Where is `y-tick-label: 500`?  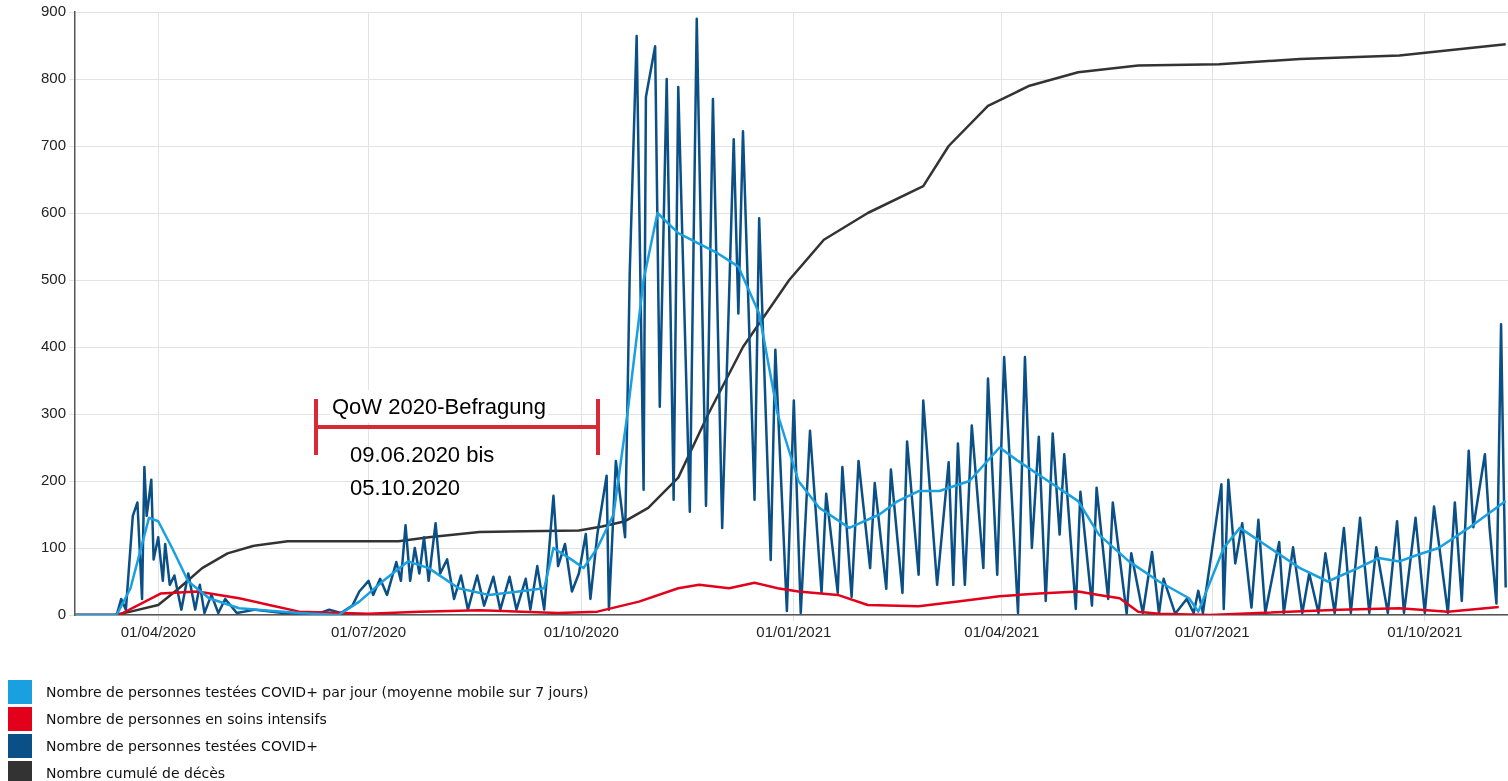
y-tick-label: 500 is located at coordinates (54, 279).